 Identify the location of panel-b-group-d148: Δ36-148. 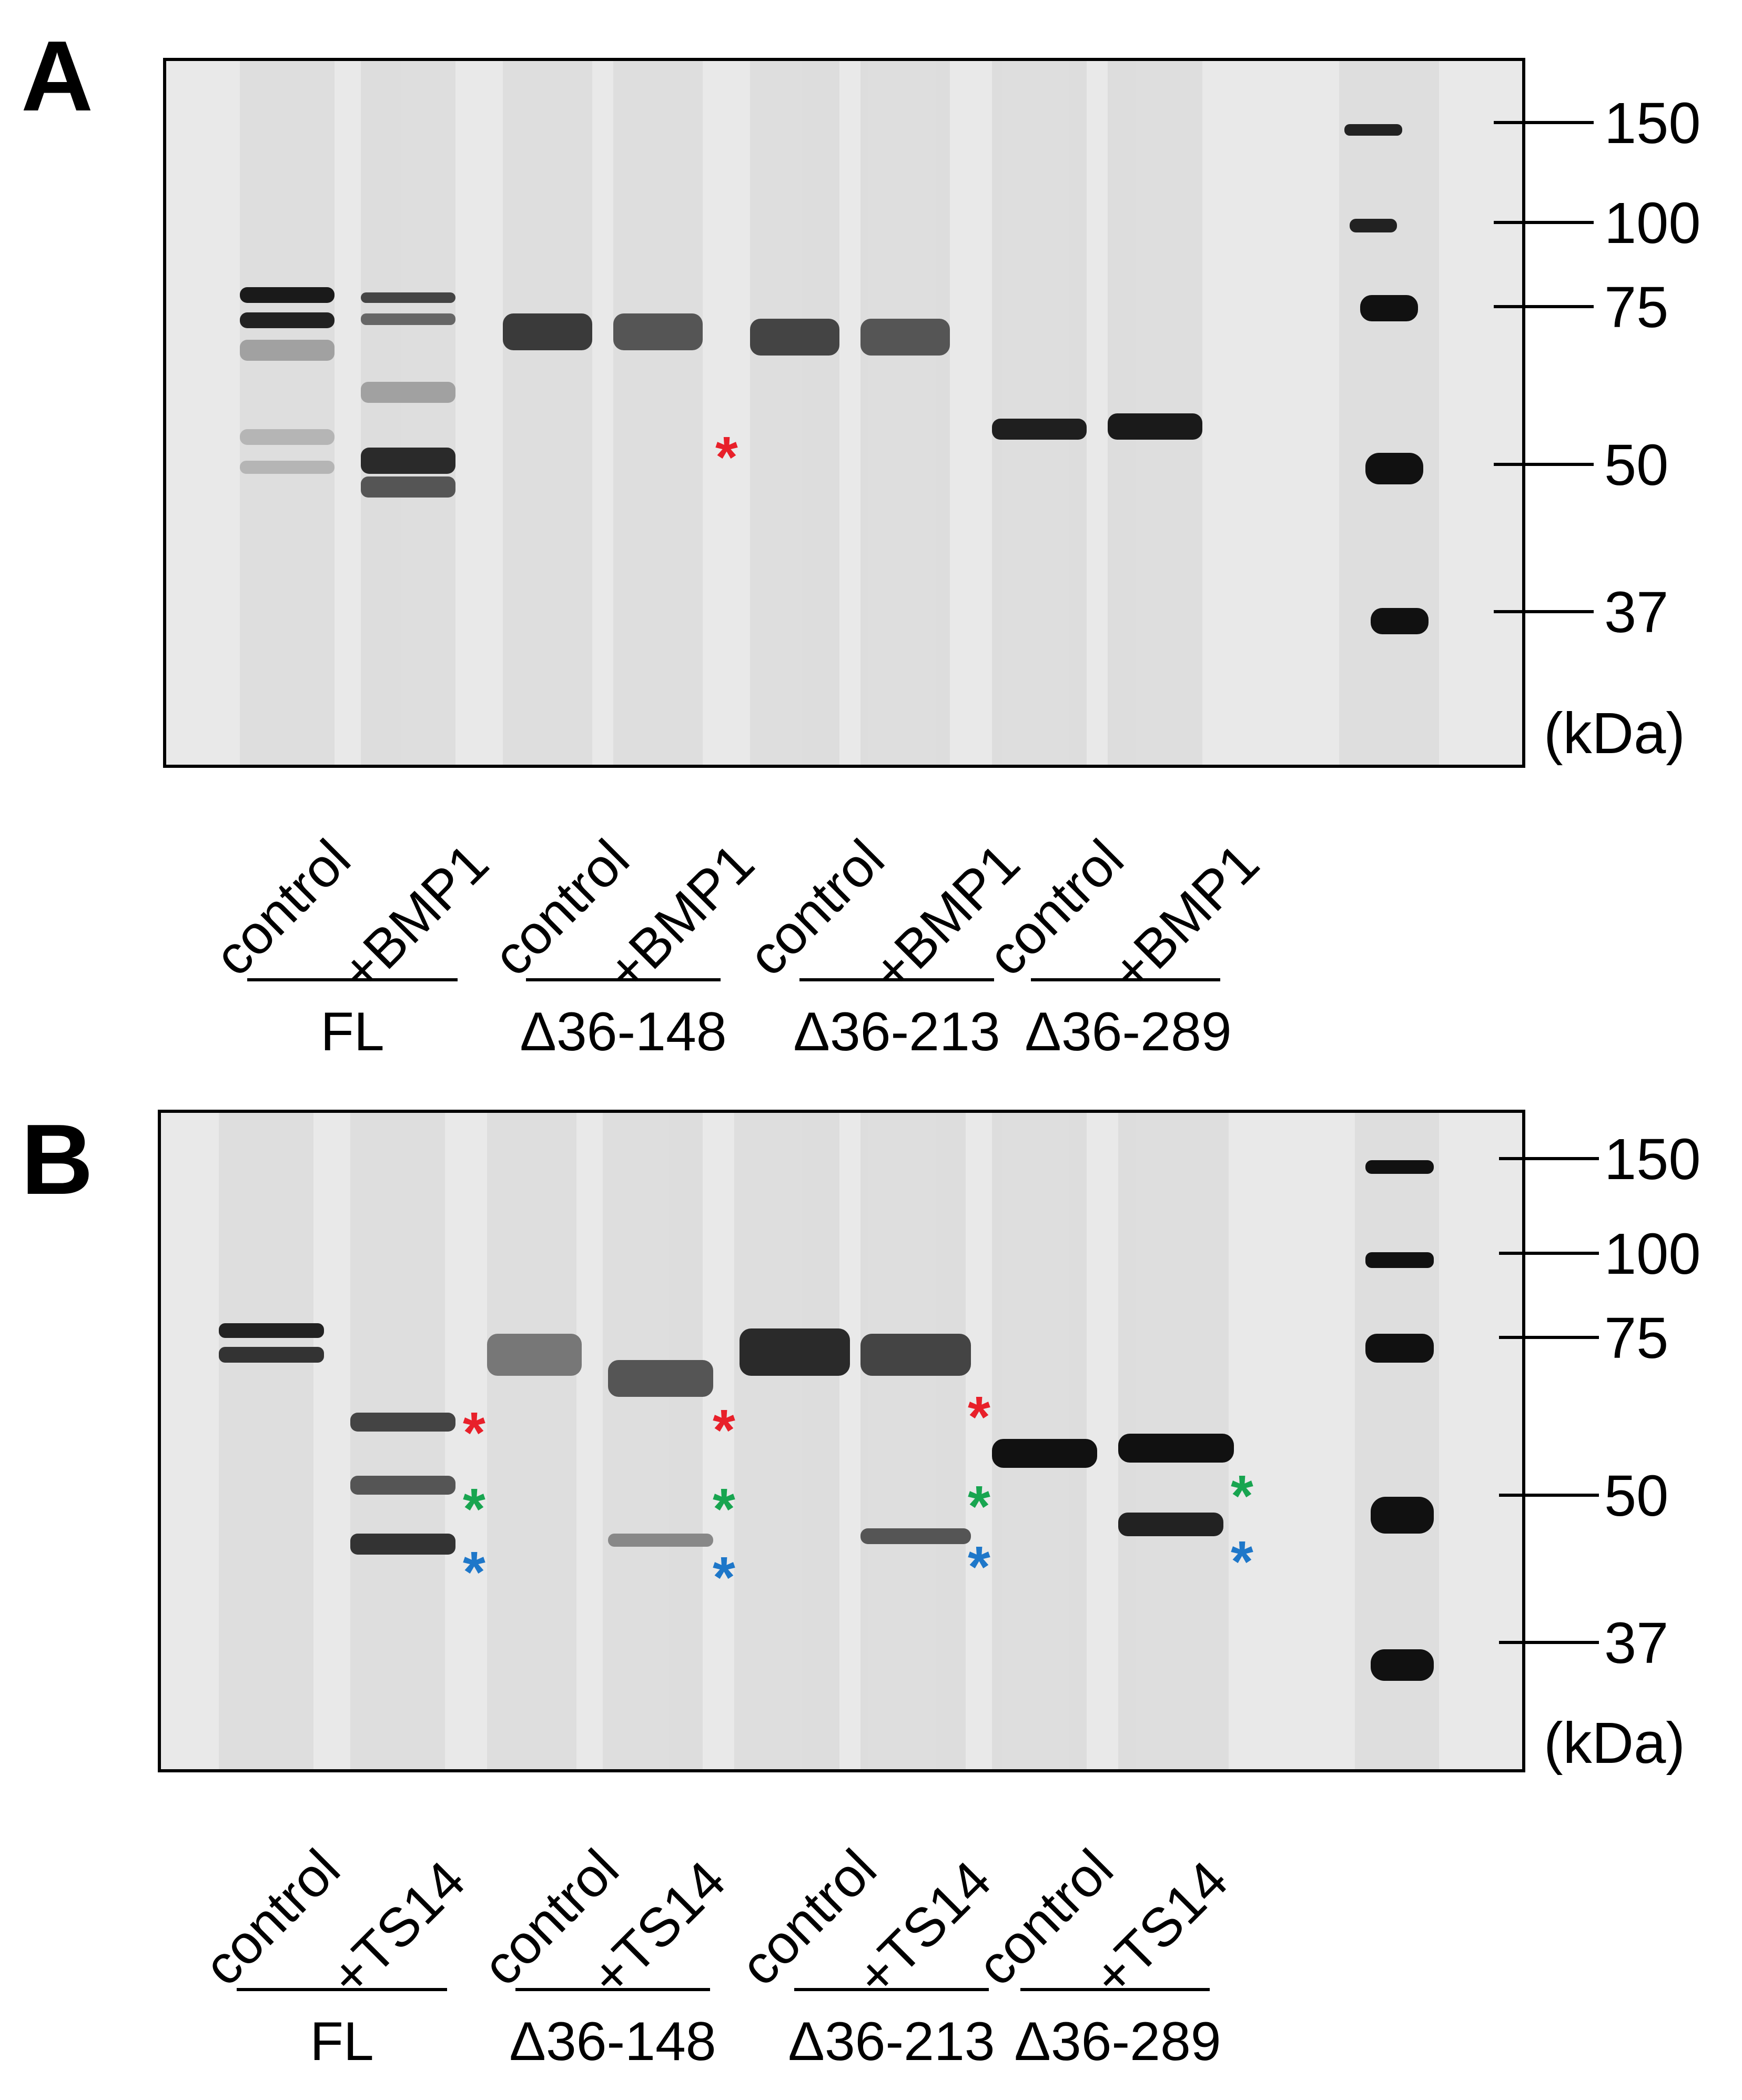
(612, 2042).